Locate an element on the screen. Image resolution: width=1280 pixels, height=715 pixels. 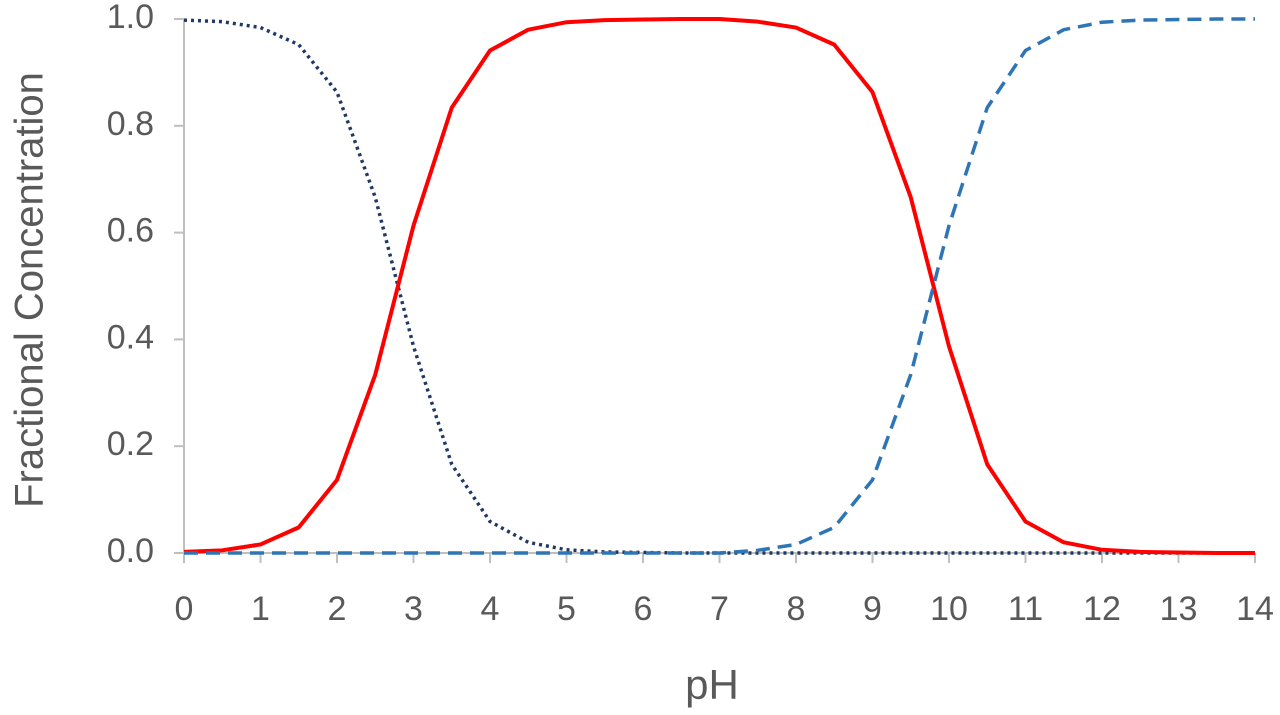
x-tick-label: 2 is located at coordinates (337, 609).